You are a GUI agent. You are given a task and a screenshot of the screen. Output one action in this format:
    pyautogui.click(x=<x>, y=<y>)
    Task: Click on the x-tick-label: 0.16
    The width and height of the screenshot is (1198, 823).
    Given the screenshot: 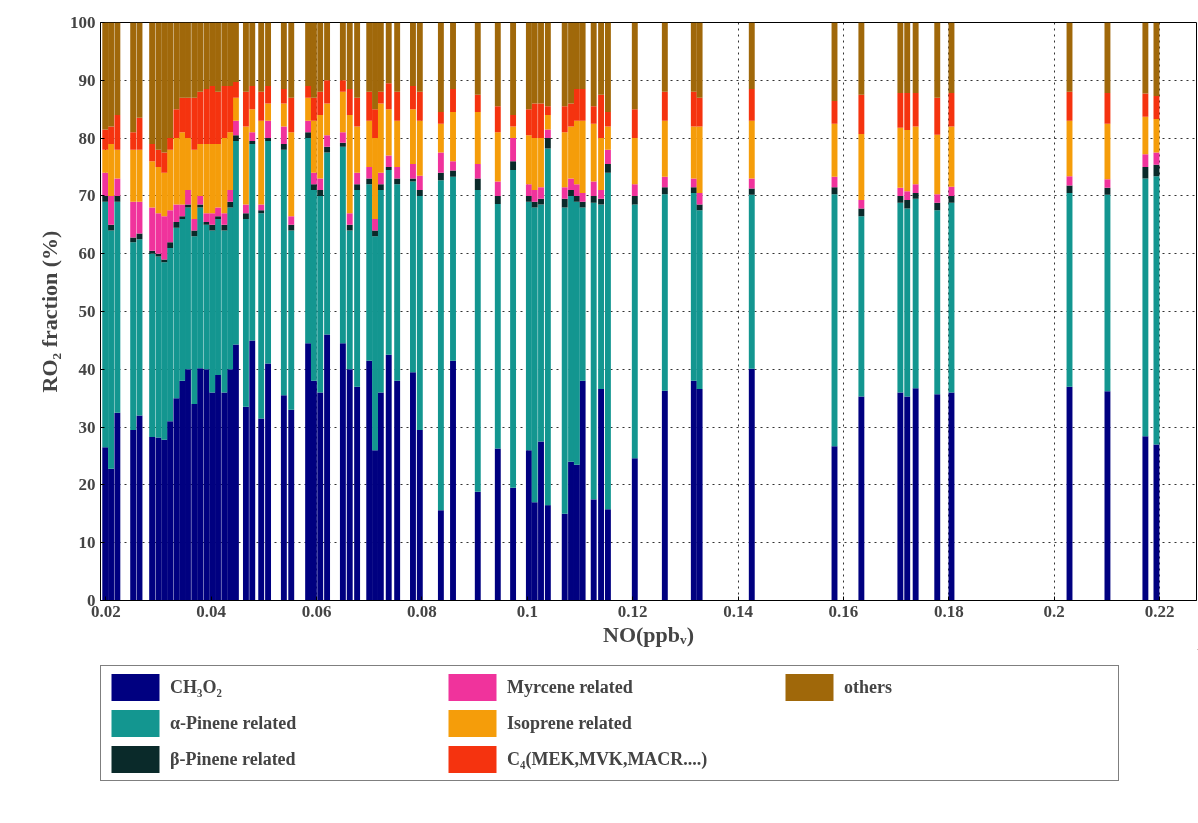 What is the action you would take?
    pyautogui.click(x=843, y=611)
    